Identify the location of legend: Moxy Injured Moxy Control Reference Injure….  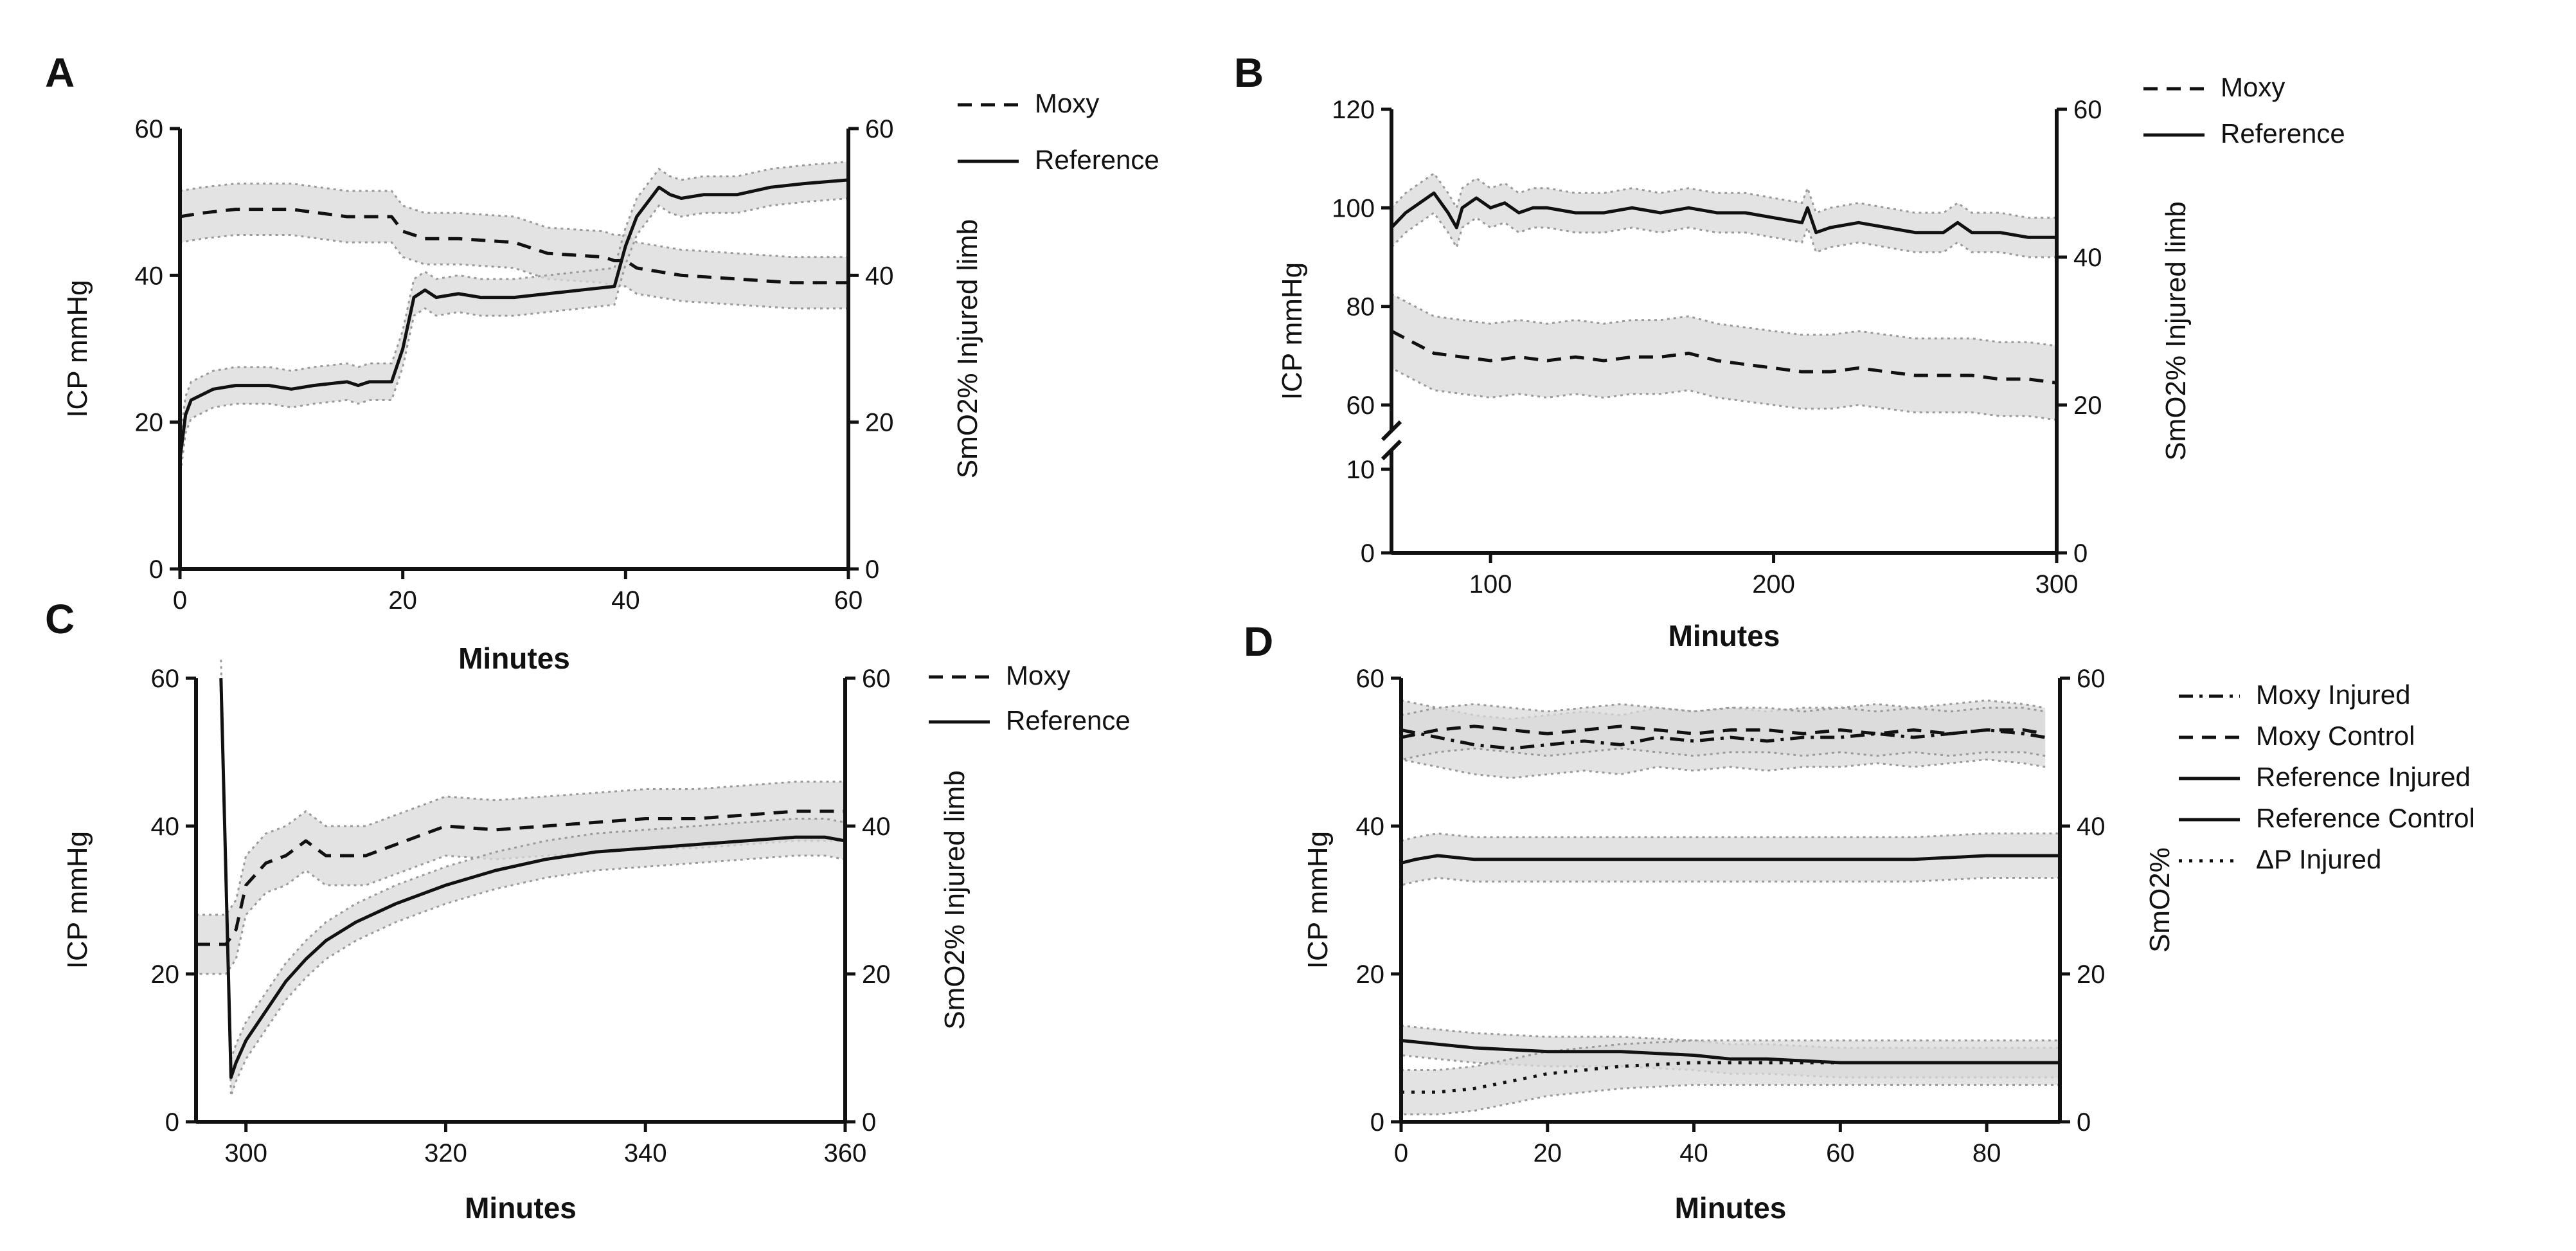
(2327, 777).